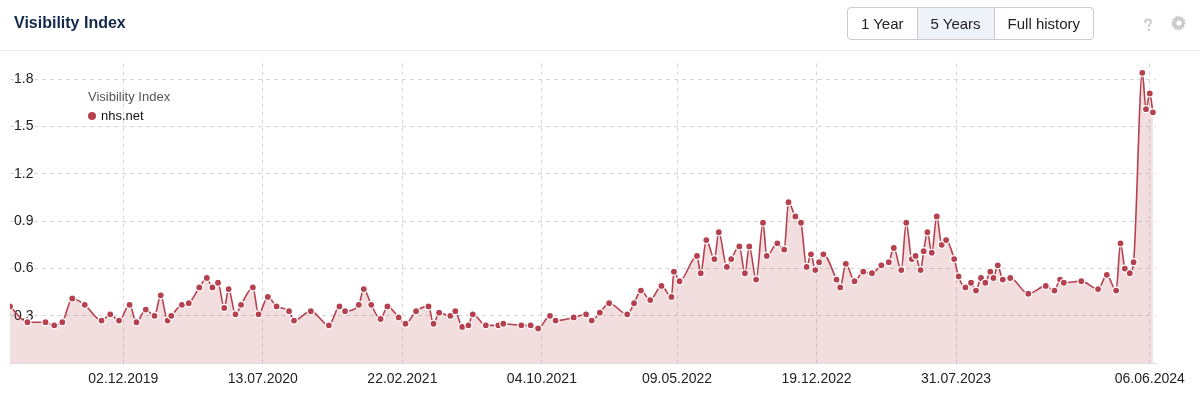 This screenshot has width=1200, height=400. What do you see at coordinates (24, 267) in the screenshot?
I see `y-tick-label: 0.6` at bounding box center [24, 267].